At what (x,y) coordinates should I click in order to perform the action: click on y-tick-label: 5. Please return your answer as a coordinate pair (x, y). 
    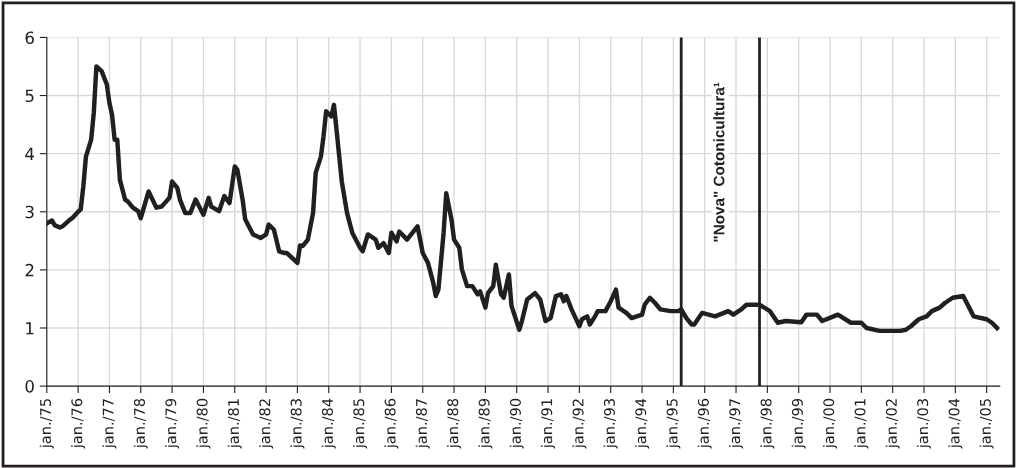
    Looking at the image, I should click on (29, 96).